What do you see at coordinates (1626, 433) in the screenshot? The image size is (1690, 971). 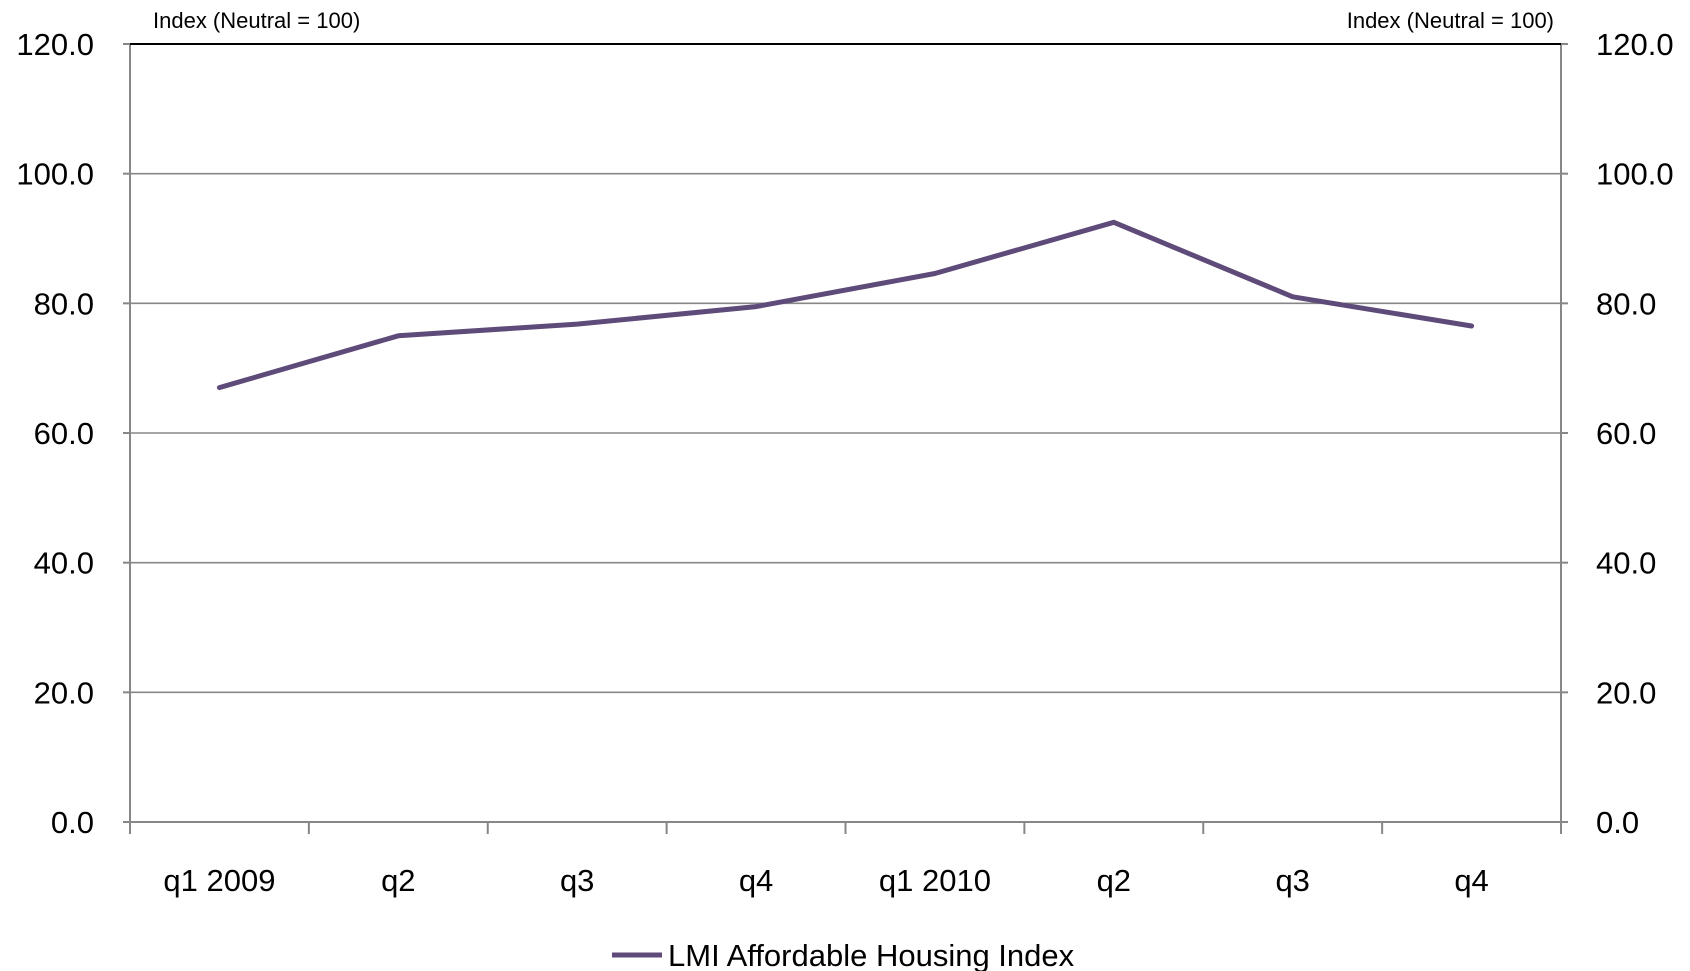 I see `y-tick-label-right: 60.0` at bounding box center [1626, 433].